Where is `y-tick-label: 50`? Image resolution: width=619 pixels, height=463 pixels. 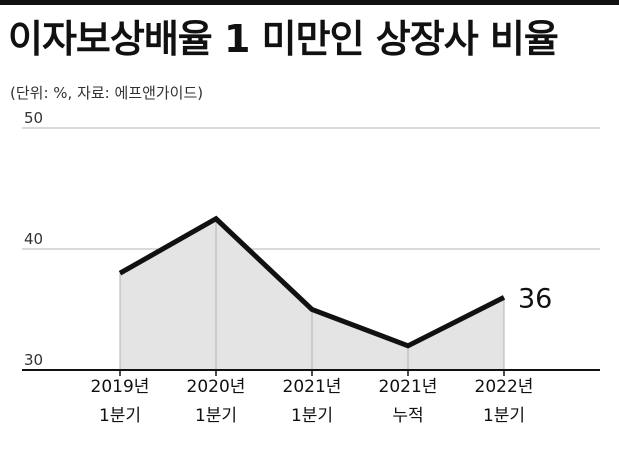
y-tick-label: 50 is located at coordinates (33, 118).